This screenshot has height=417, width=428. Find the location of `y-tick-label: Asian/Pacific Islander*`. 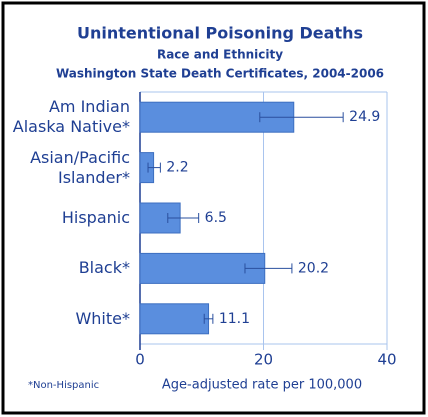

y-tick-label: Asian/Pacific Islander* is located at coordinates (80, 167).